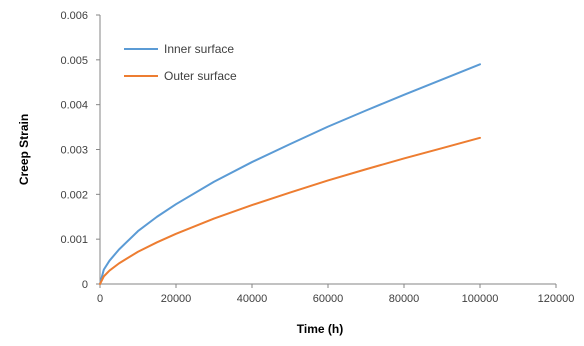 The height and width of the screenshot is (346, 584). Describe the element at coordinates (200, 76) in the screenshot. I see `legend-label-outer-surface: Outer surface` at that location.